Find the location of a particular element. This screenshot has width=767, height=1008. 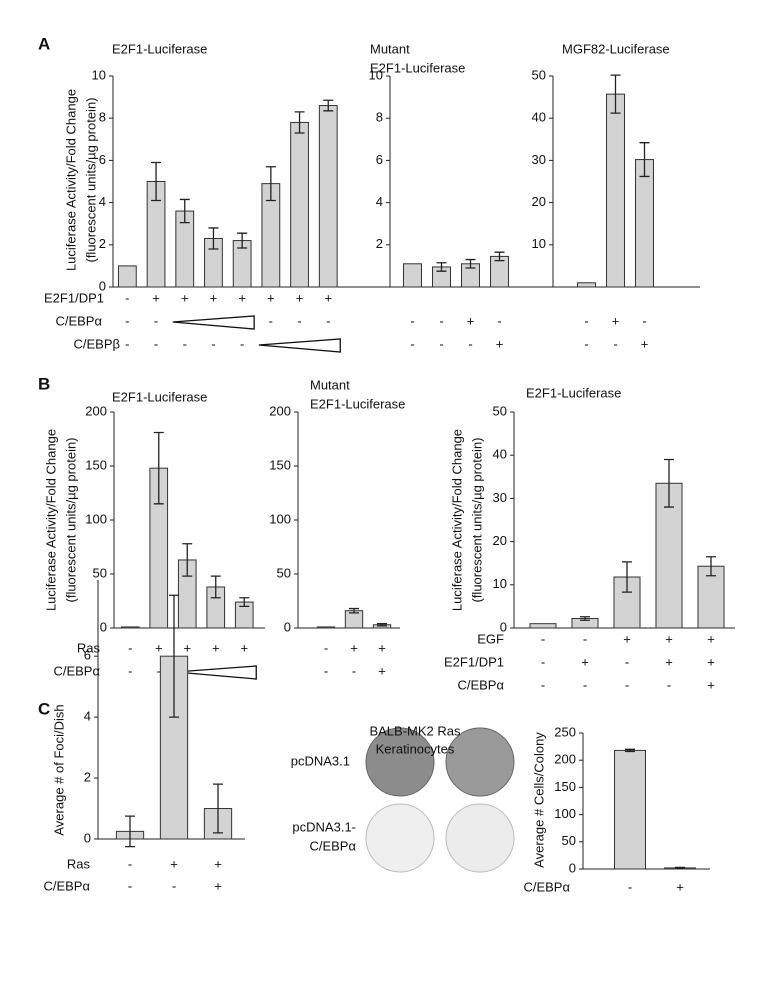

y-axis-label: Luciferase Activity/Fold Change is located at coordinates (50, 520).